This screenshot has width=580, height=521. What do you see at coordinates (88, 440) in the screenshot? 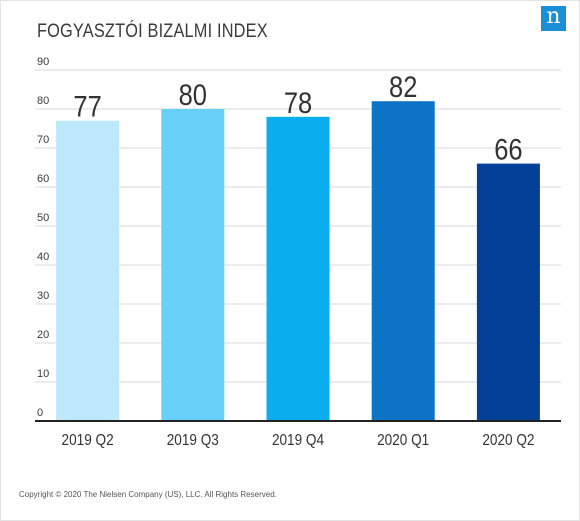
I see `x-tick-label: 2019 Q2` at bounding box center [88, 440].